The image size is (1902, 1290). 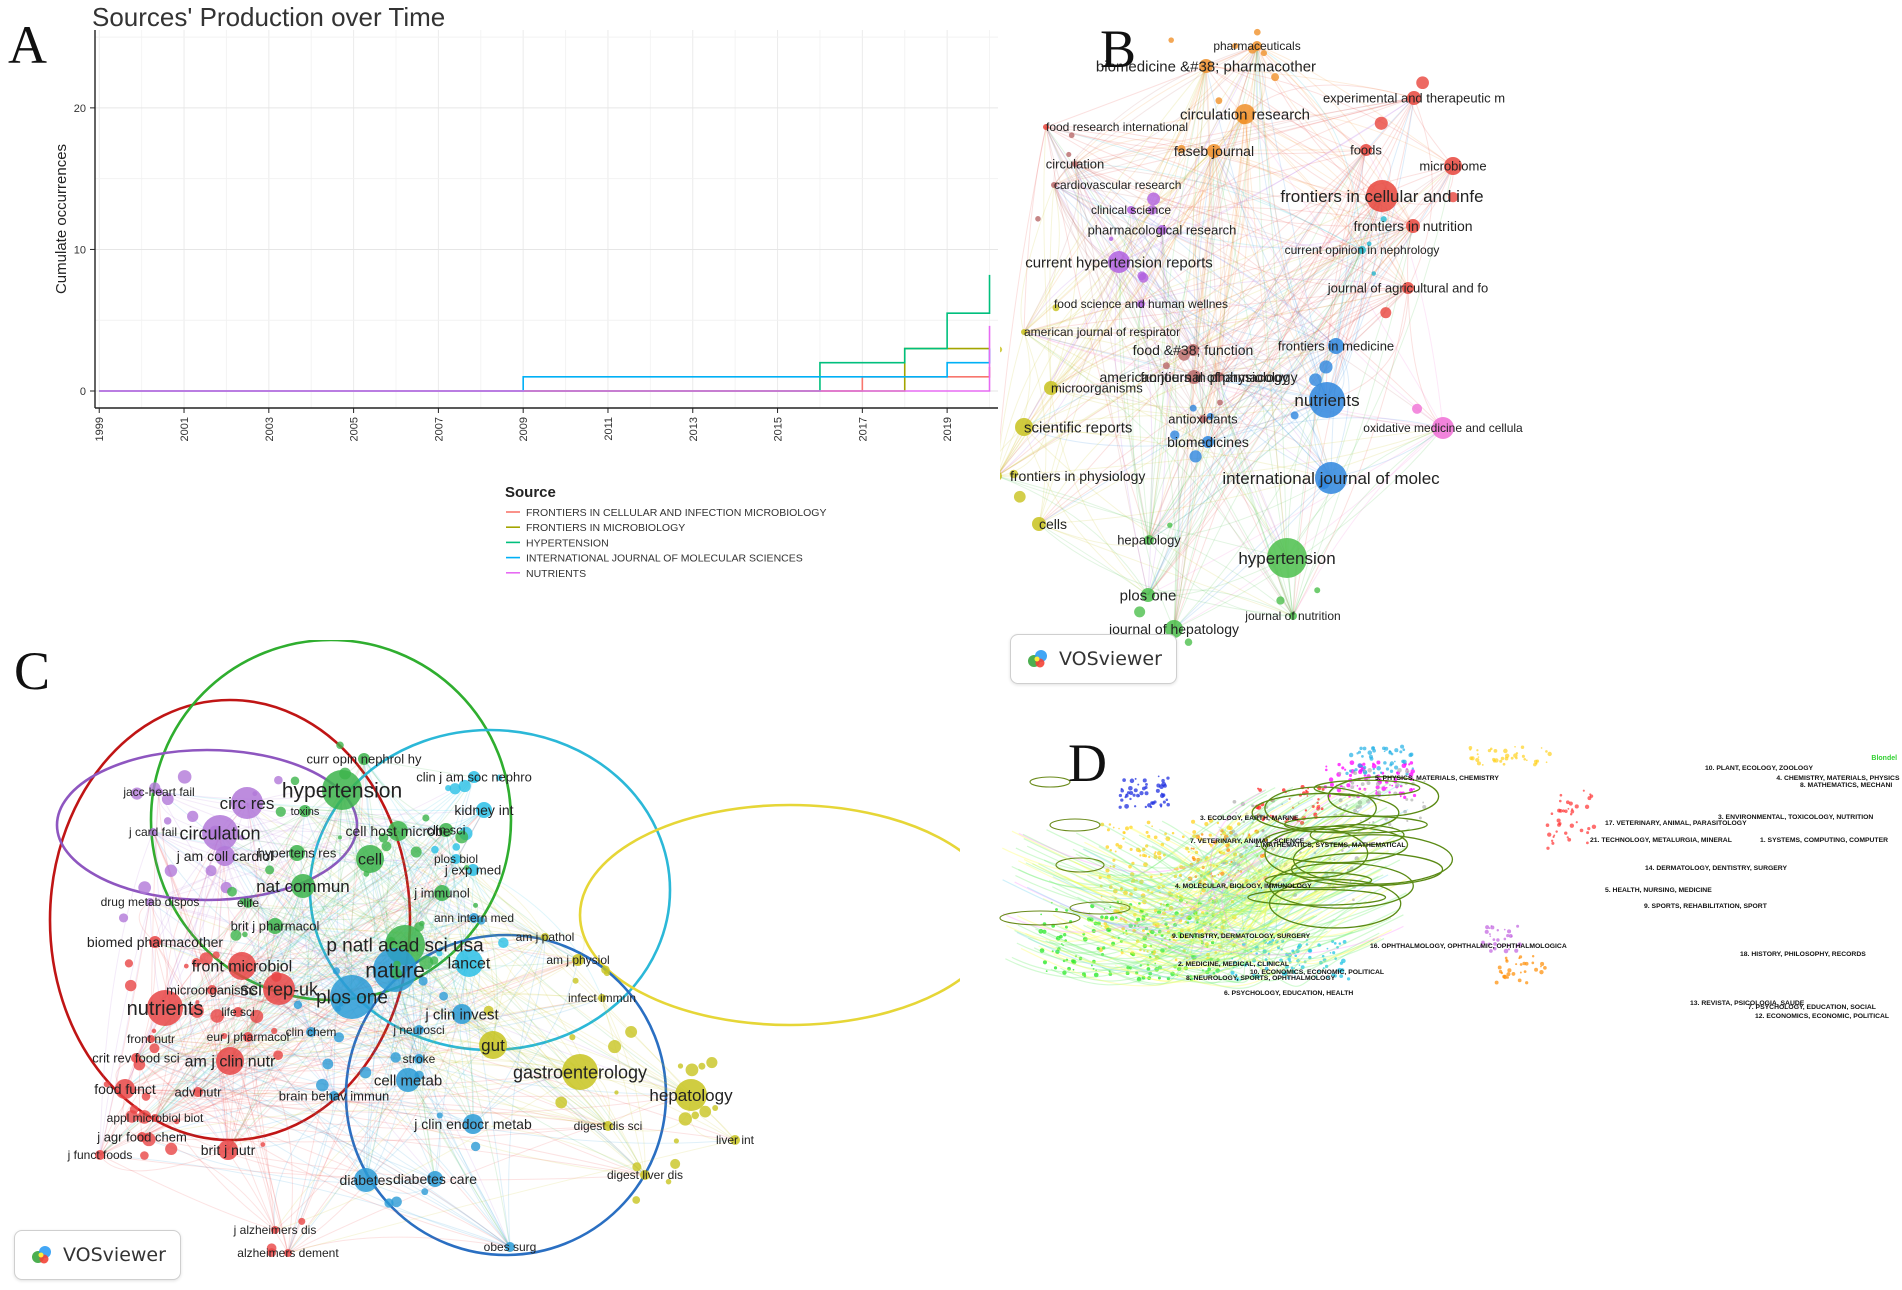 I want to click on cluster-ellipse, so click(x=1040, y=918).